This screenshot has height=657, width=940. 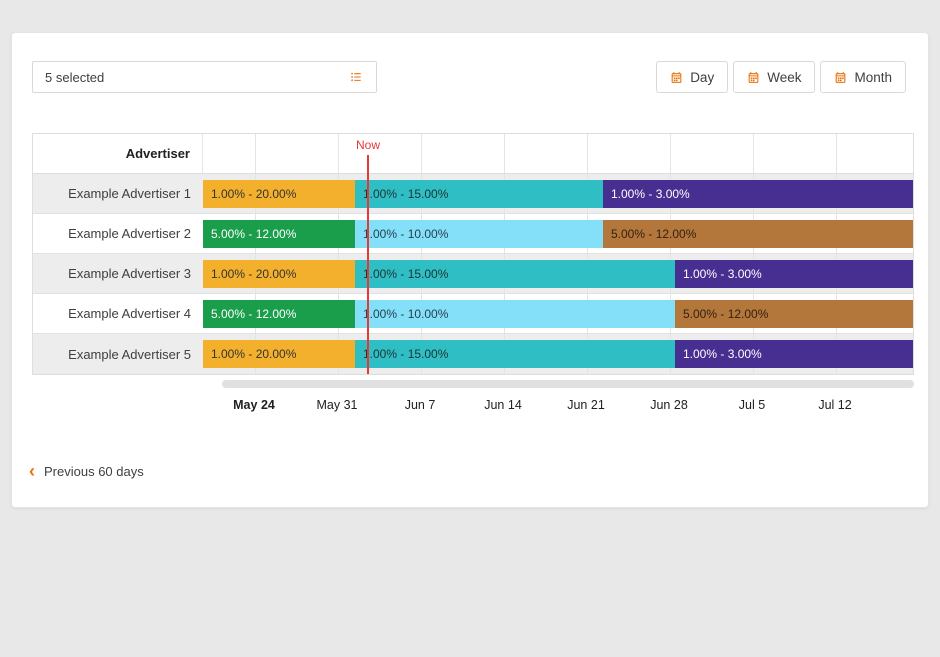 What do you see at coordinates (129, 233) in the screenshot?
I see `advertiser-name: Example Advertiser 2` at bounding box center [129, 233].